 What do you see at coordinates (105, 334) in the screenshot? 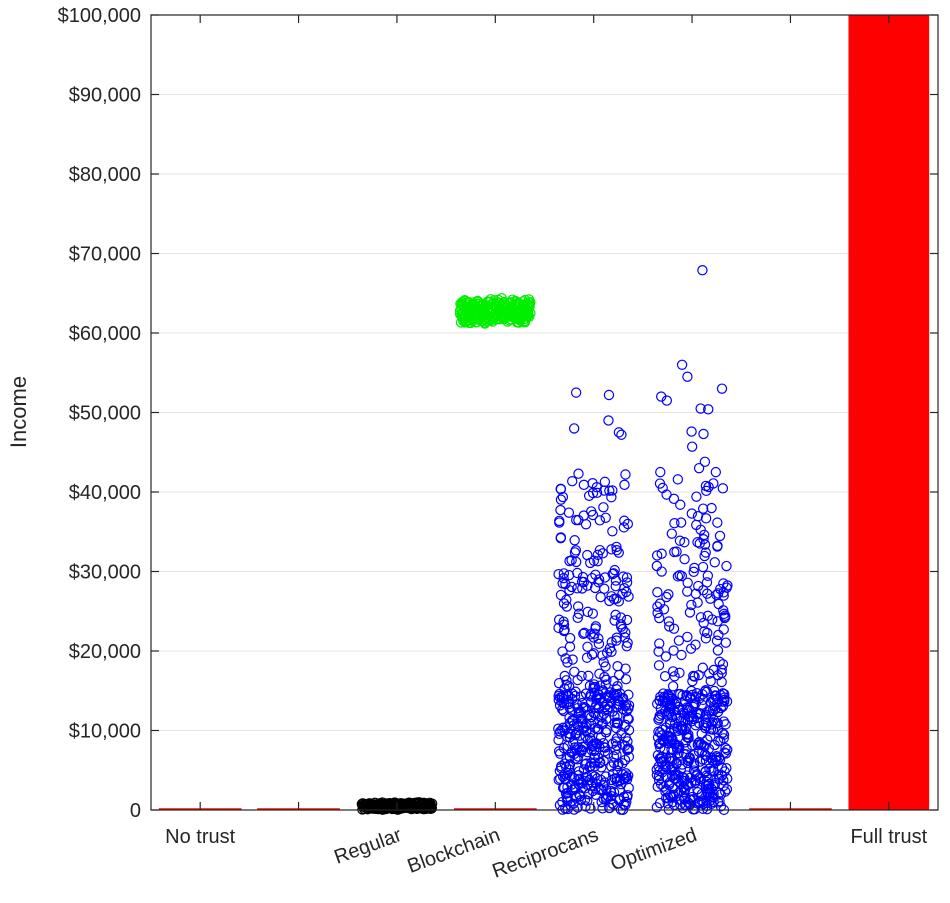
I see `y-tick-label: $60,000` at bounding box center [105, 334].